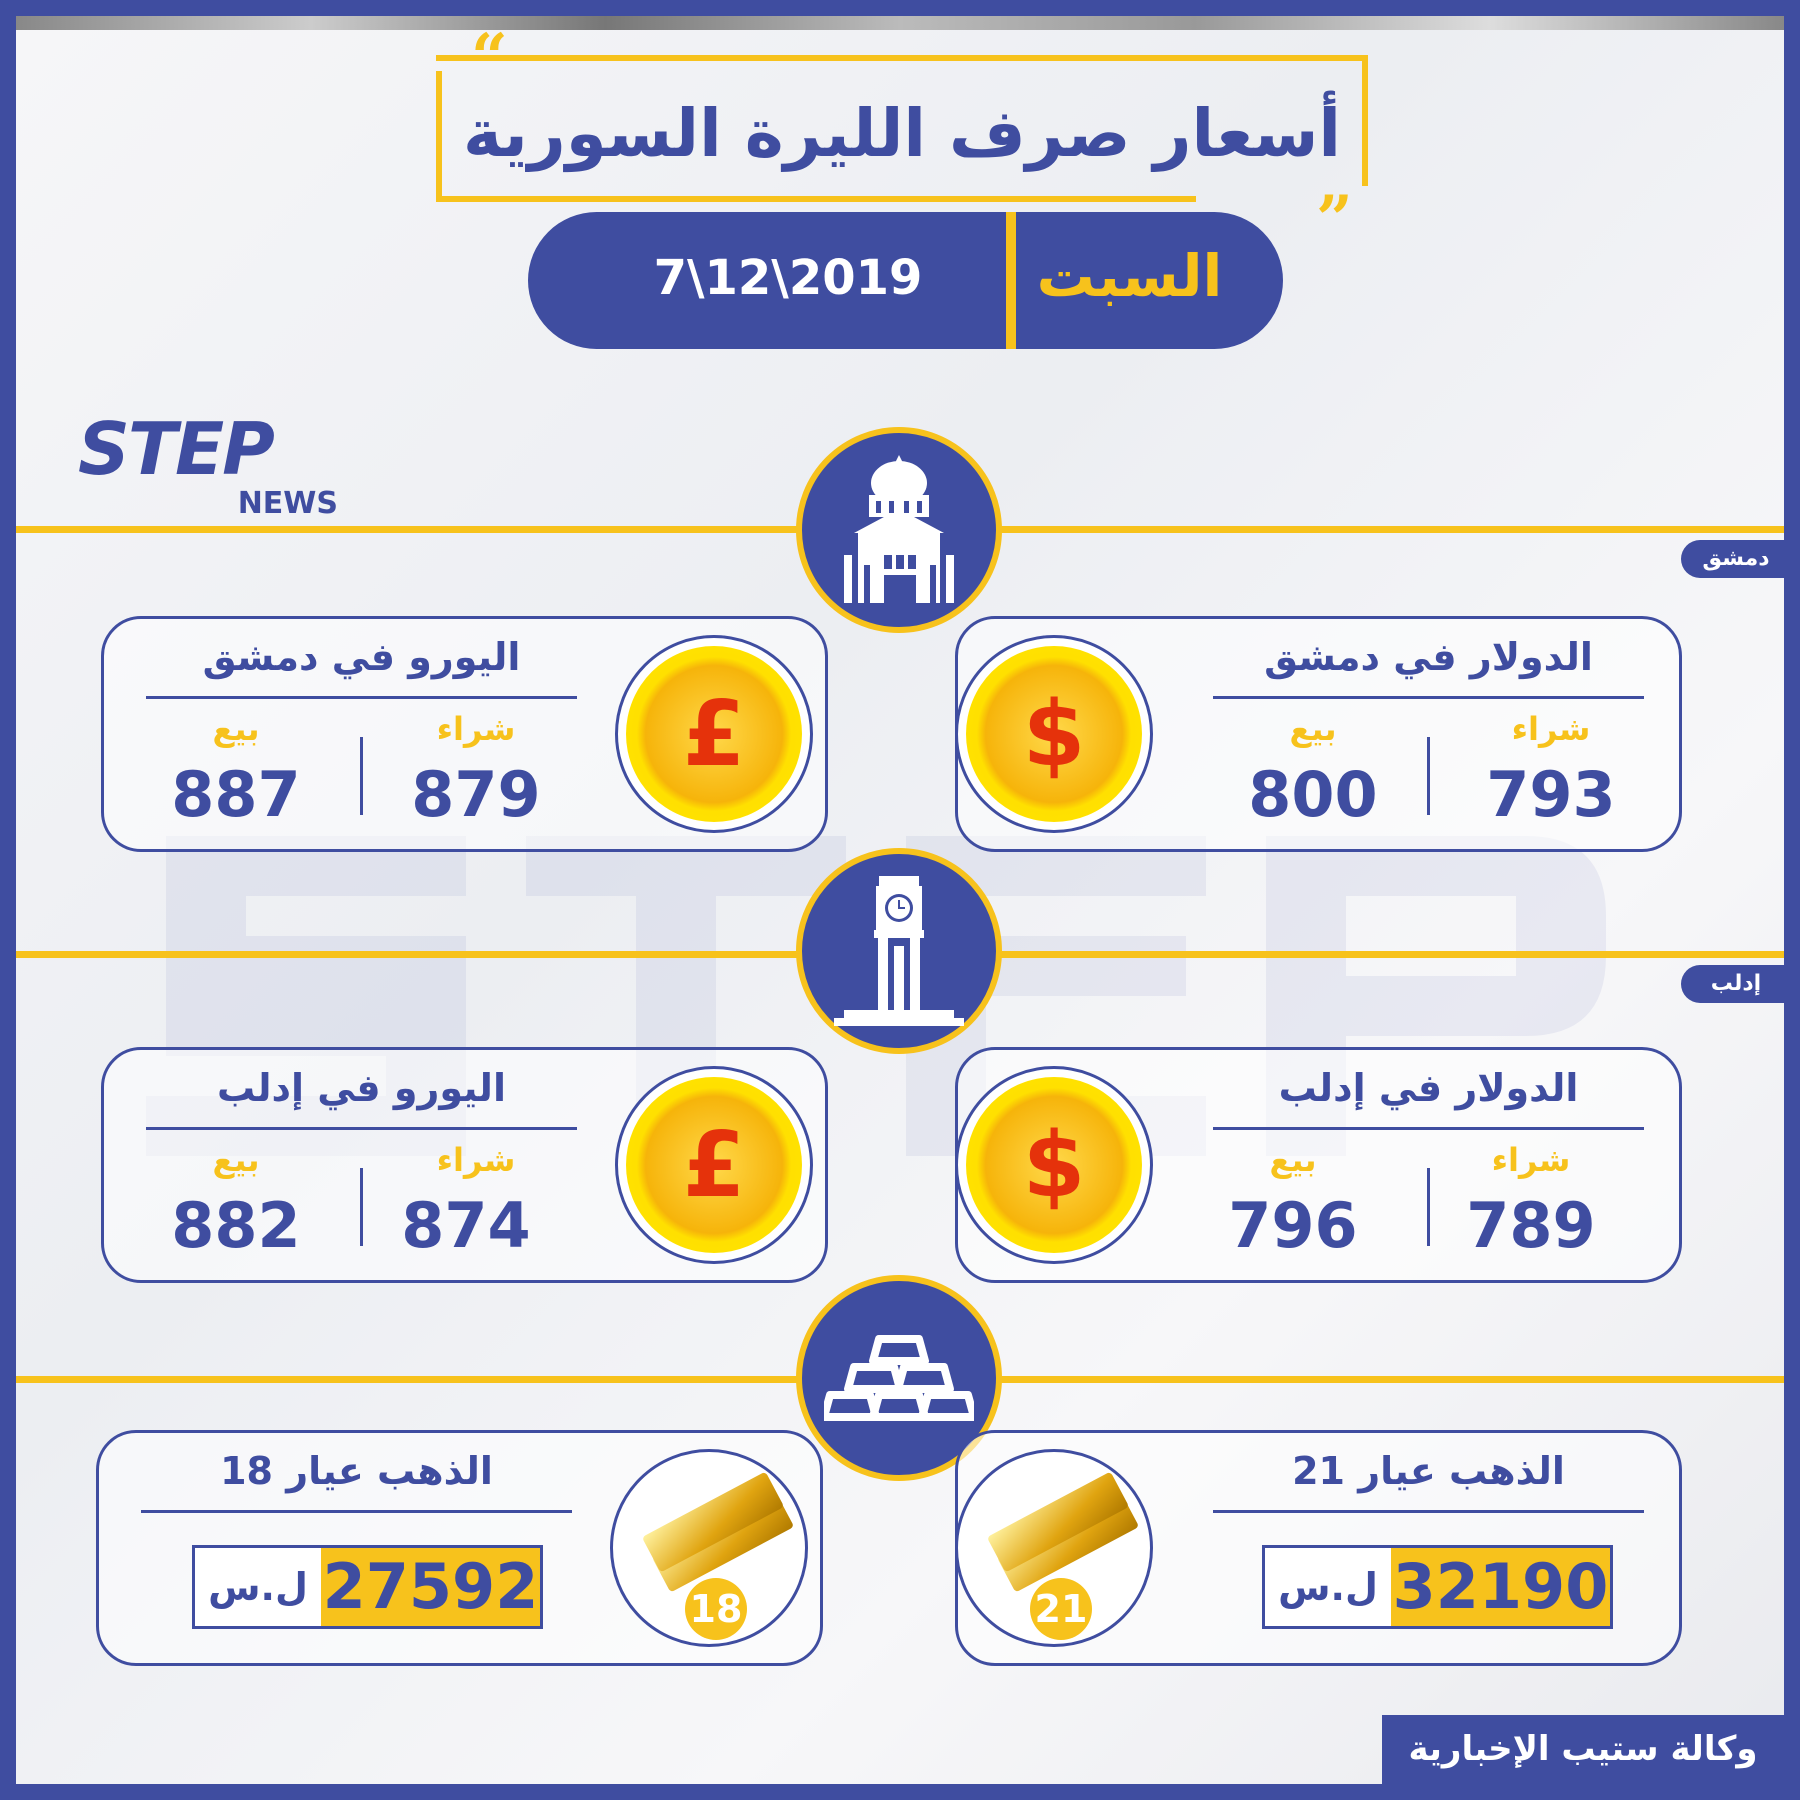 This screenshot has width=1800, height=1800. What do you see at coordinates (430, 1587) in the screenshot?
I see `gold-price: 27592` at bounding box center [430, 1587].